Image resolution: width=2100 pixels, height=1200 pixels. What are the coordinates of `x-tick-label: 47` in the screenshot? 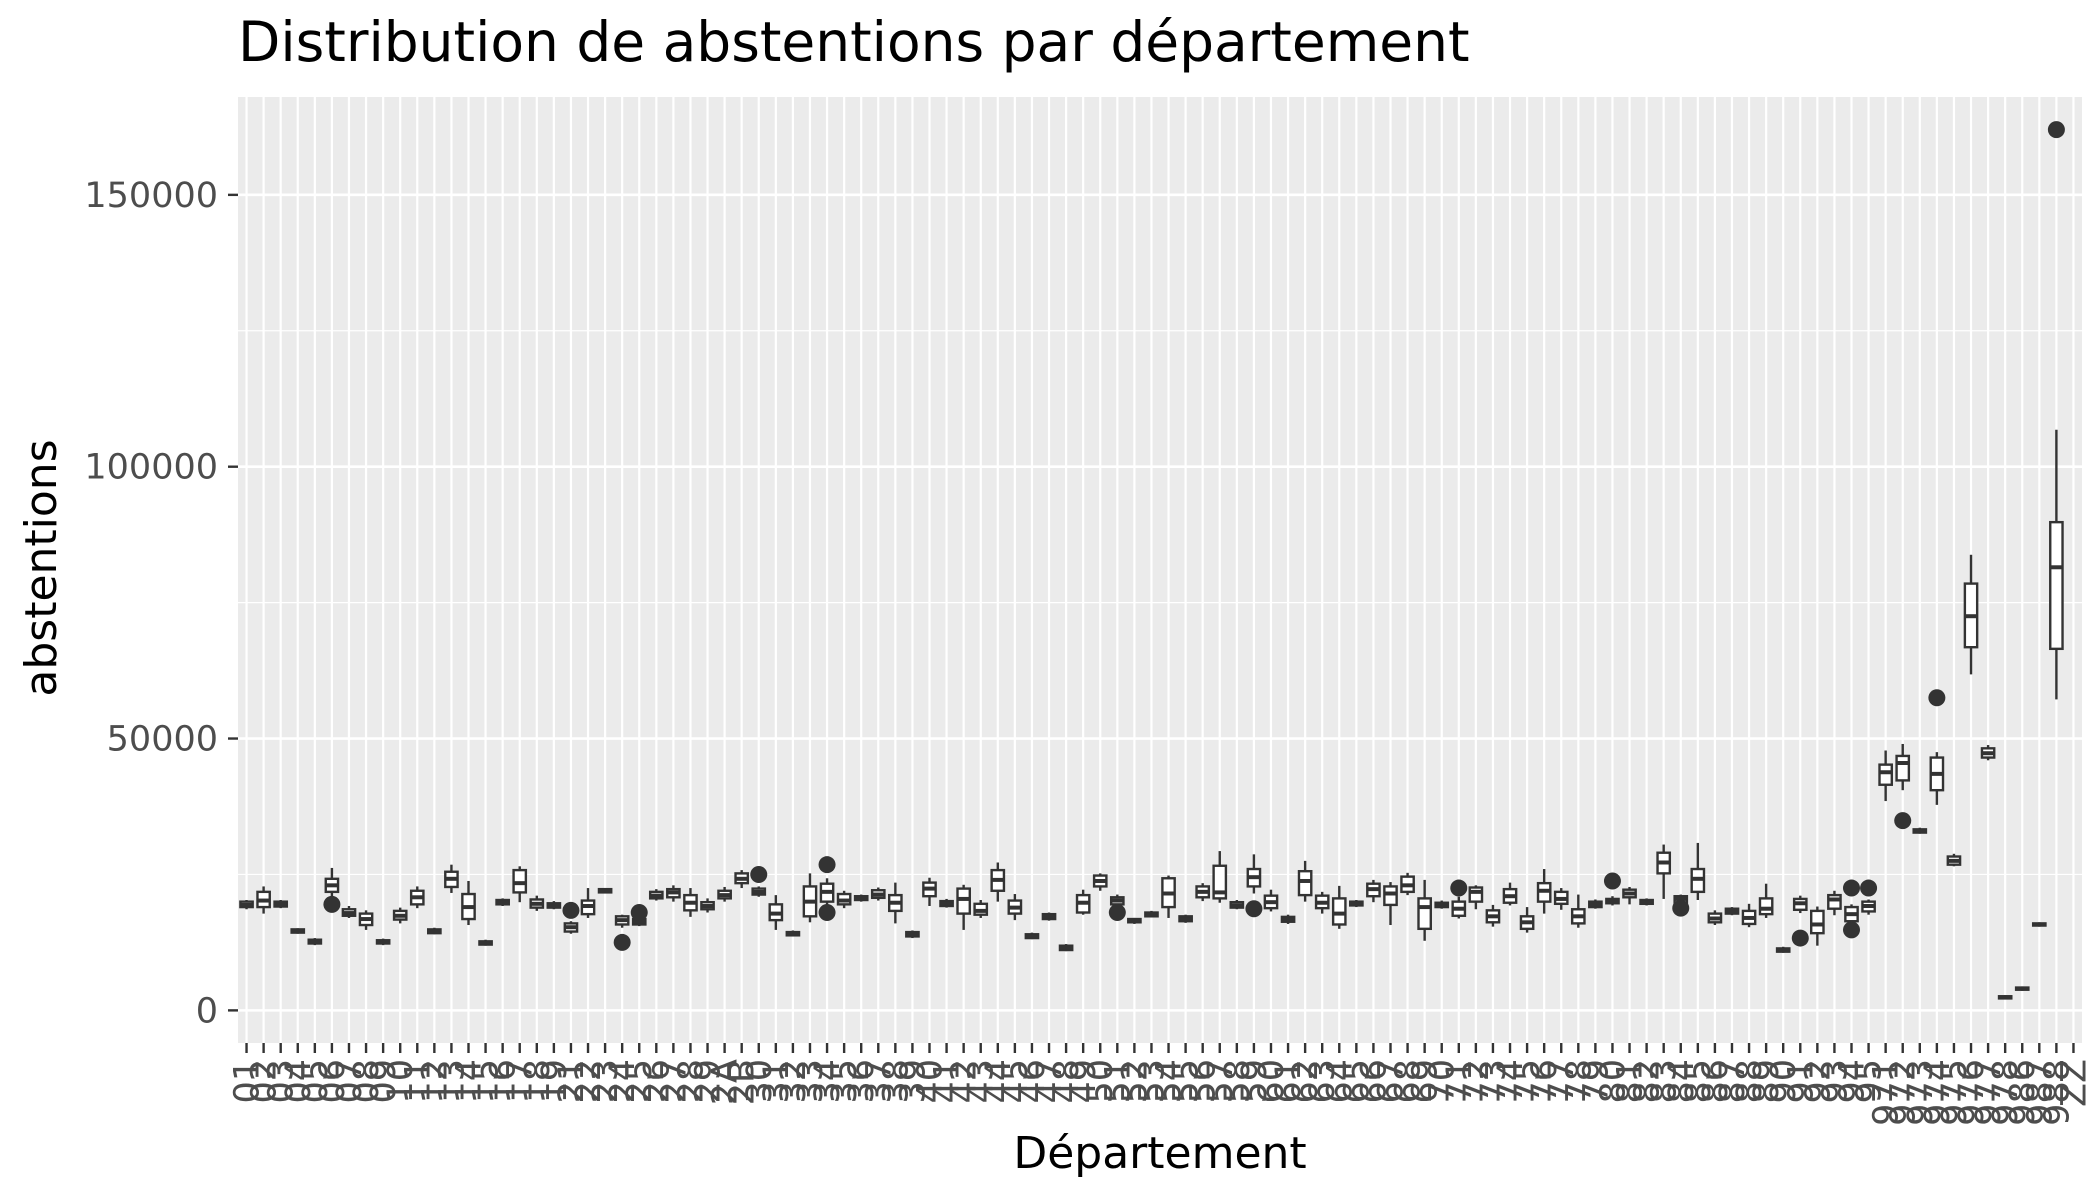 It's located at (1050, 1081).